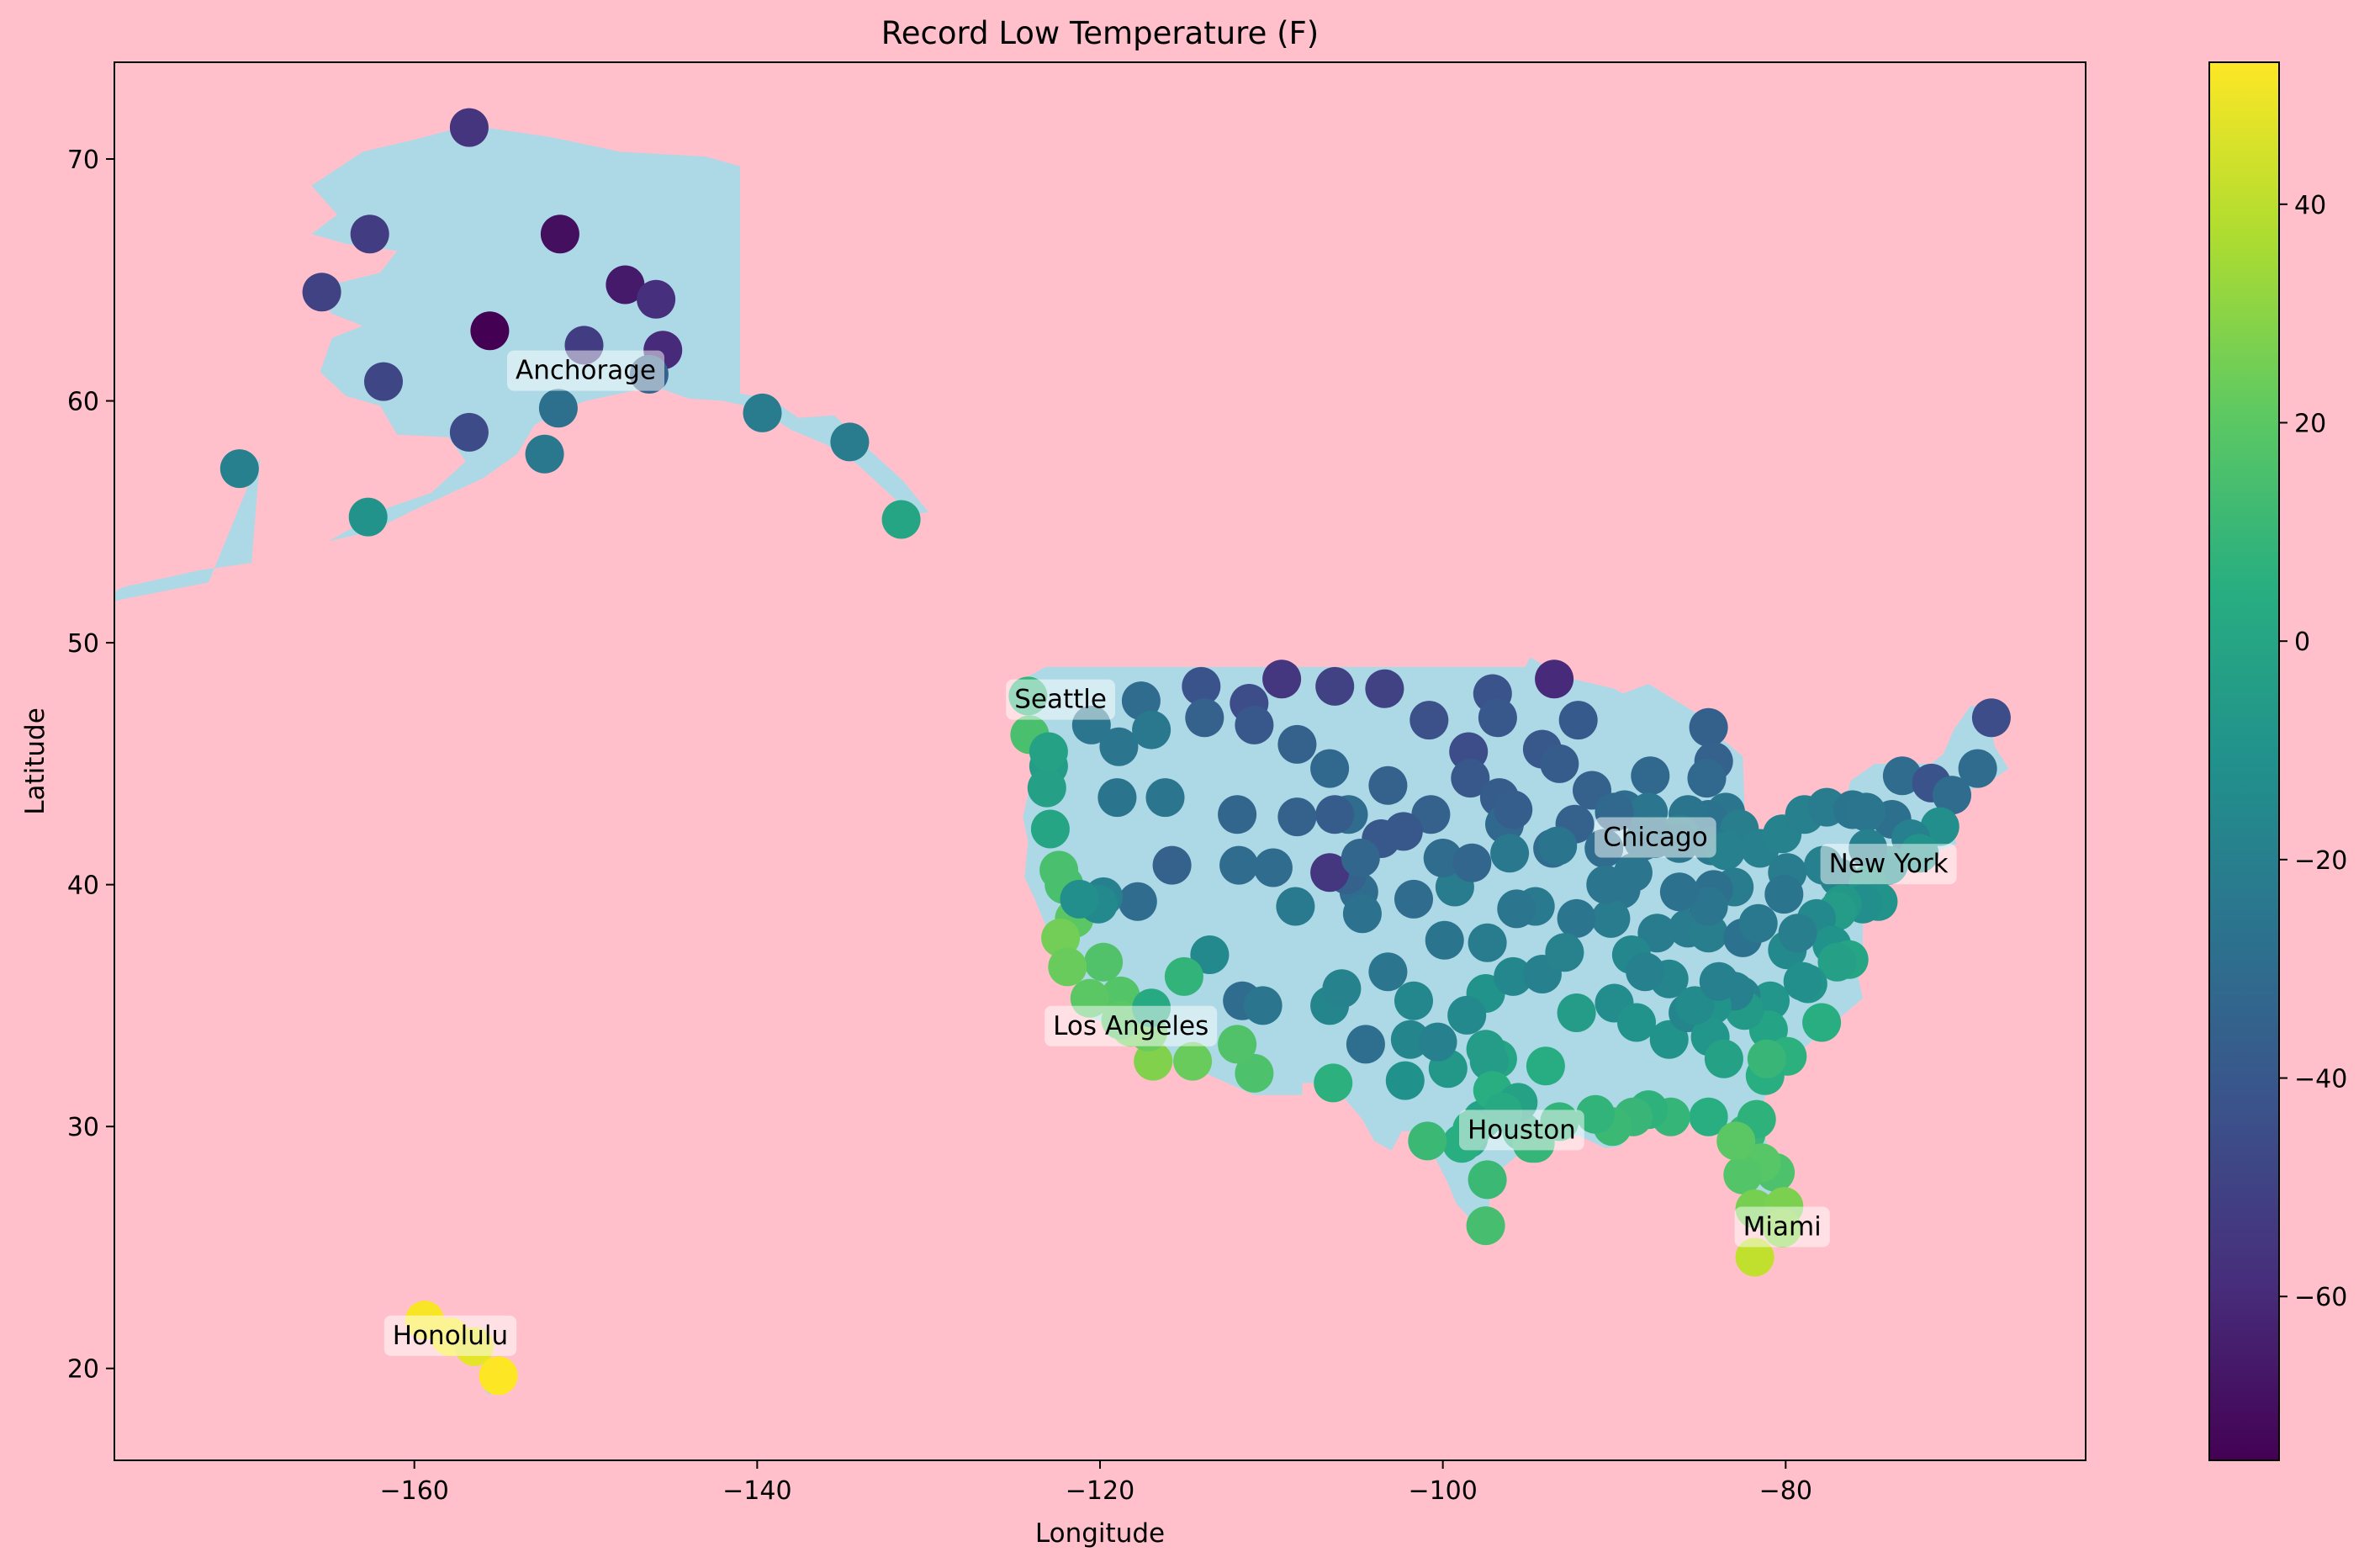  What do you see at coordinates (413, 1491) in the screenshot?
I see `x-tick-label: −160` at bounding box center [413, 1491].